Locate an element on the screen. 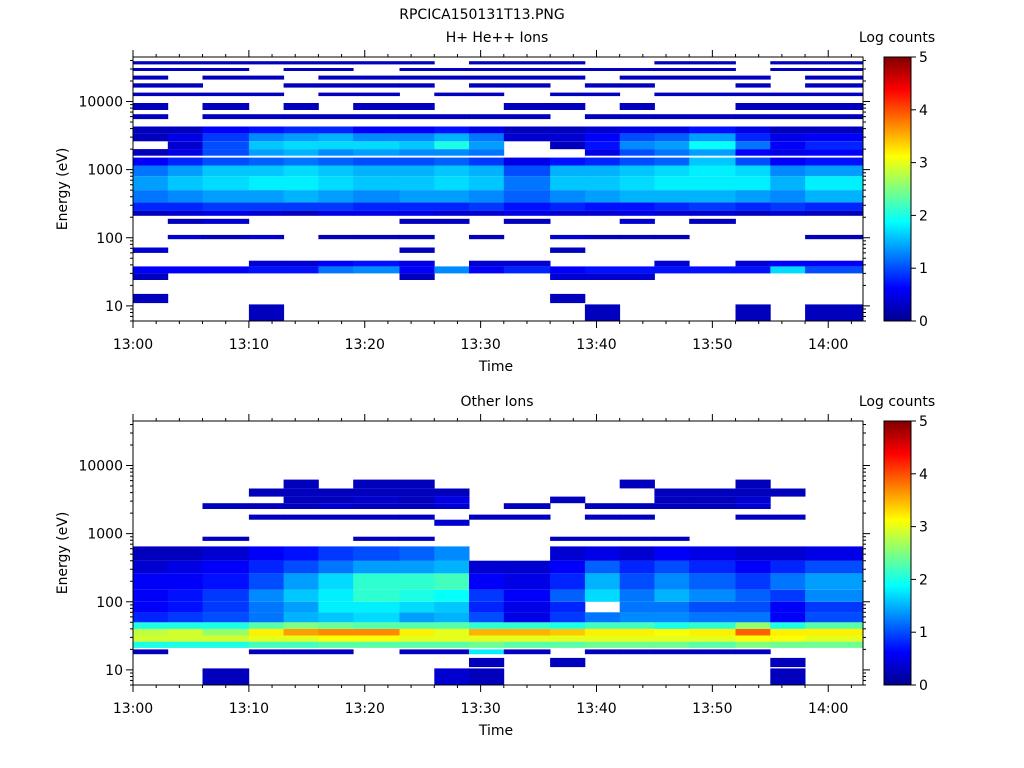 This screenshot has width=1024, height=768. y-tick-label: 10 is located at coordinates (114, 671).